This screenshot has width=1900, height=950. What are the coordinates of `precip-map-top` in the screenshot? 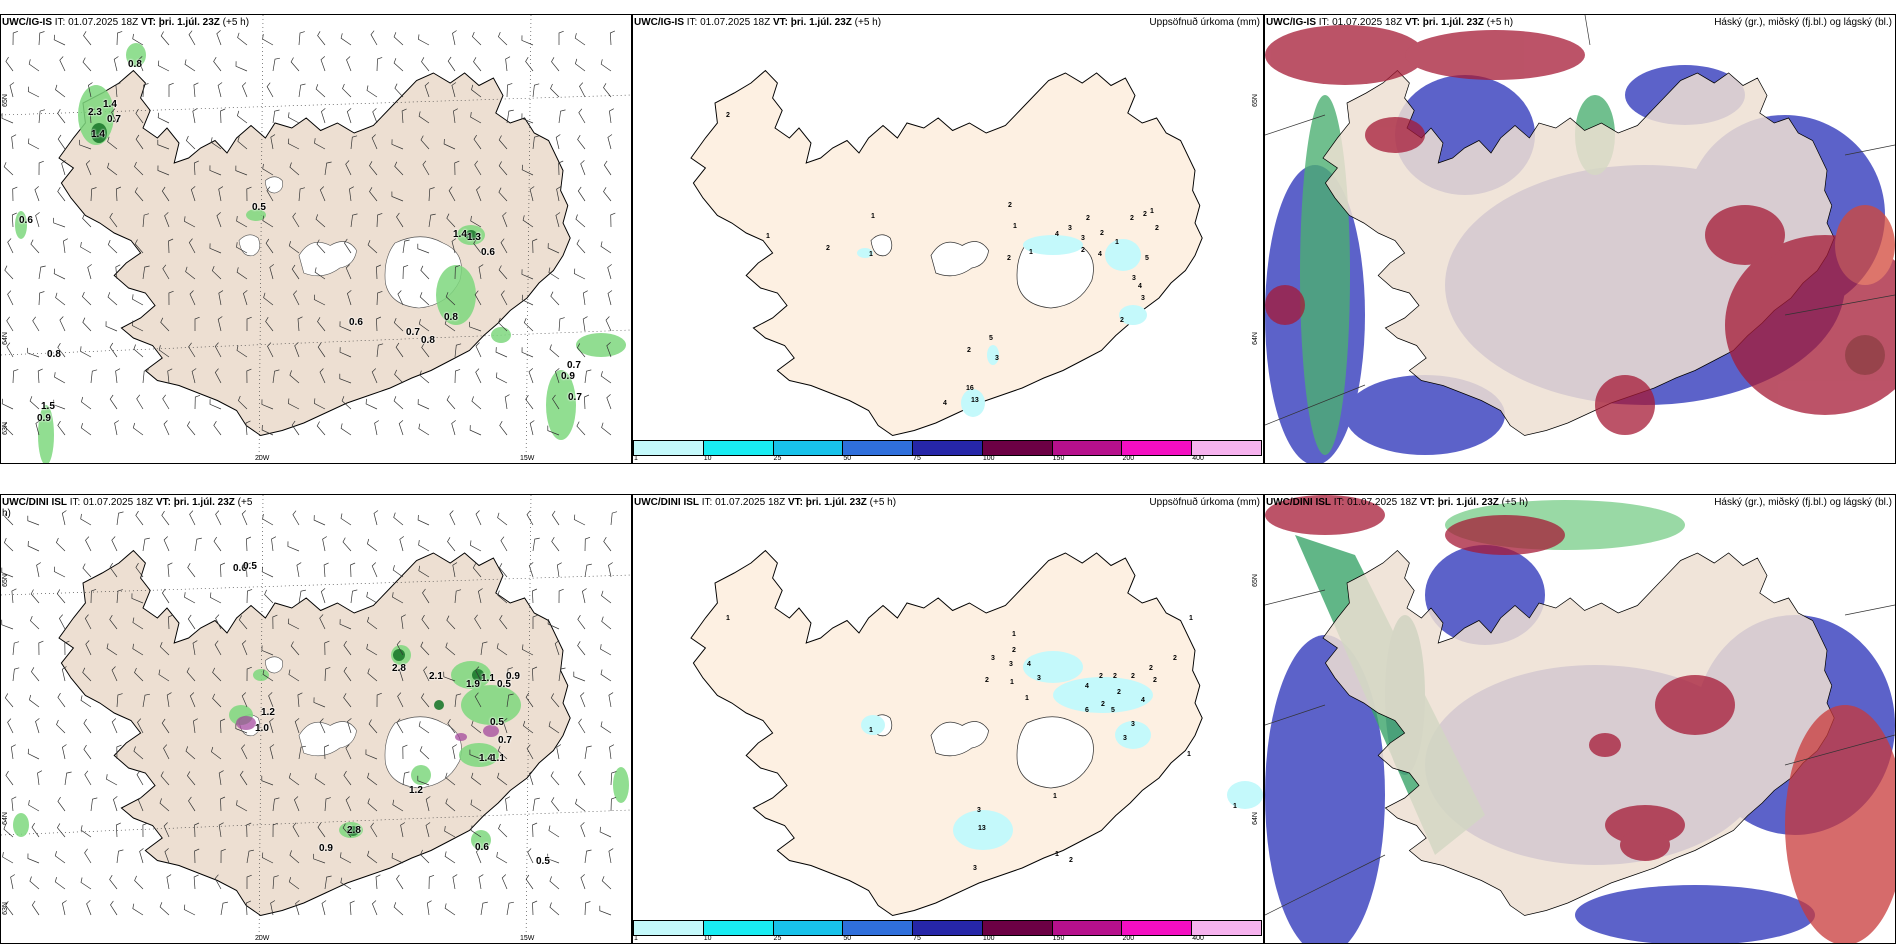 It's located at (946, 253).